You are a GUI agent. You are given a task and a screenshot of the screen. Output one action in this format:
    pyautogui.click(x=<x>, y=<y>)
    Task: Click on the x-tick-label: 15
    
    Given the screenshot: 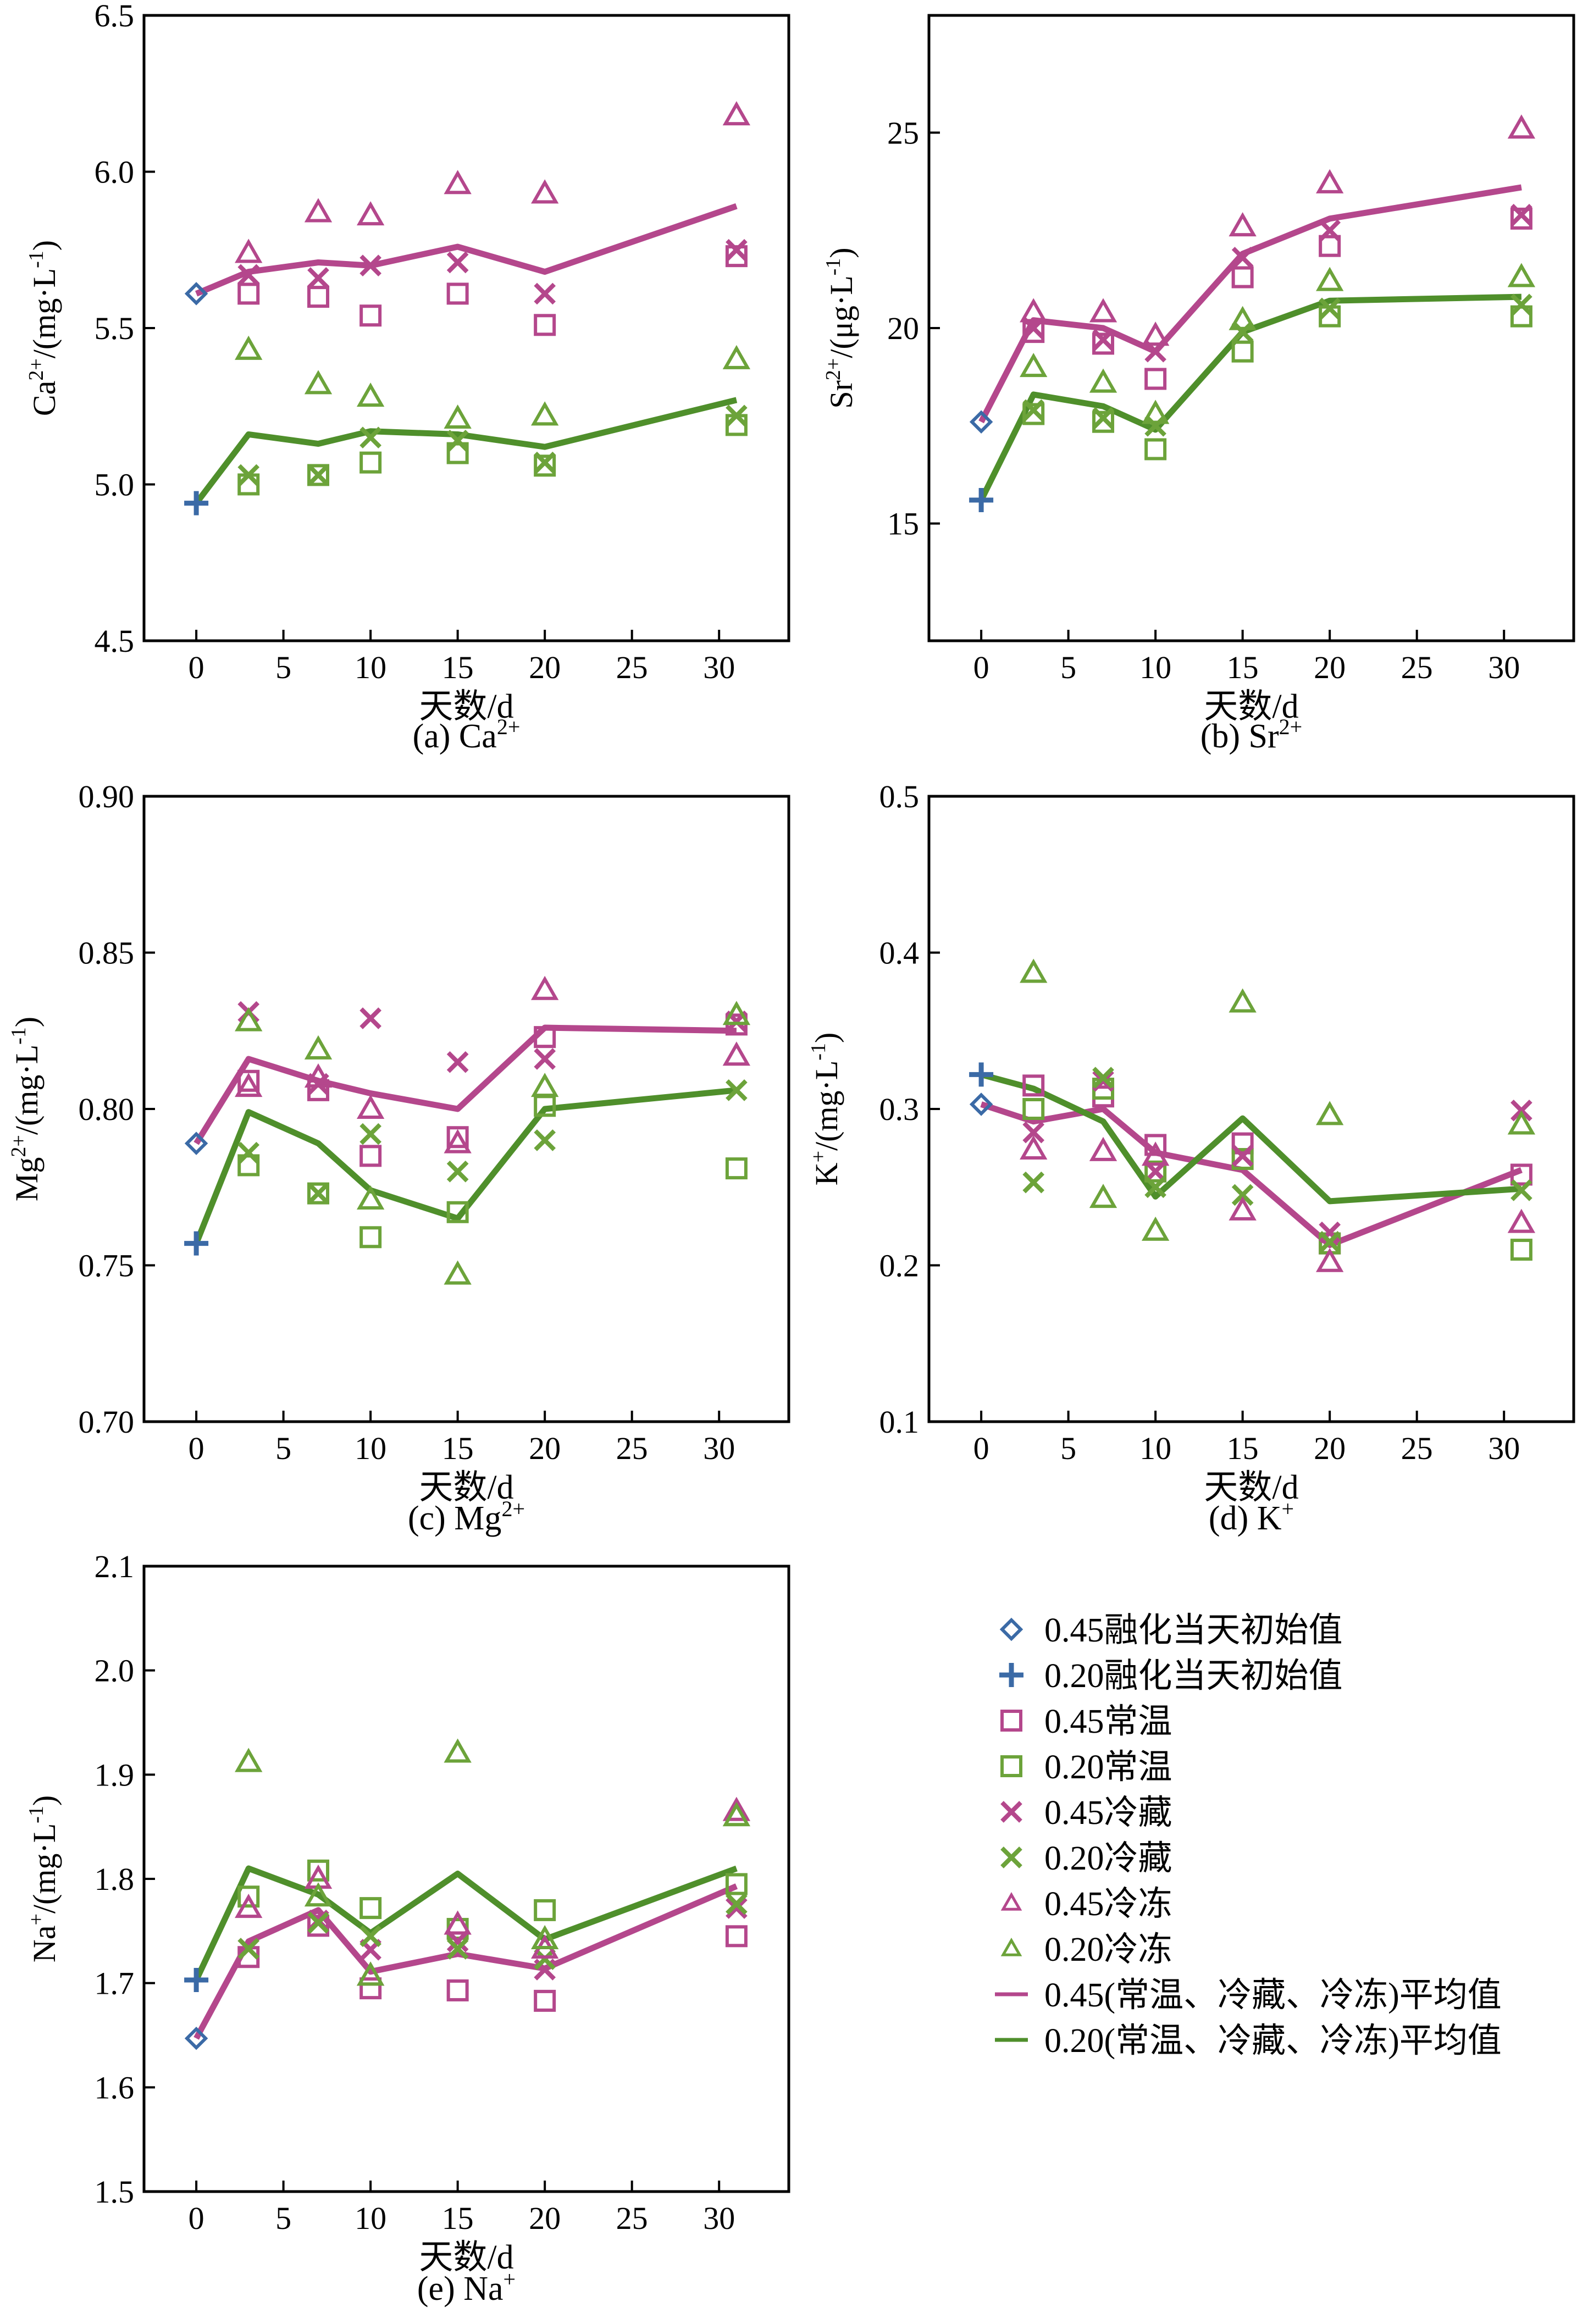 What is the action you would take?
    pyautogui.click(x=1243, y=1448)
    